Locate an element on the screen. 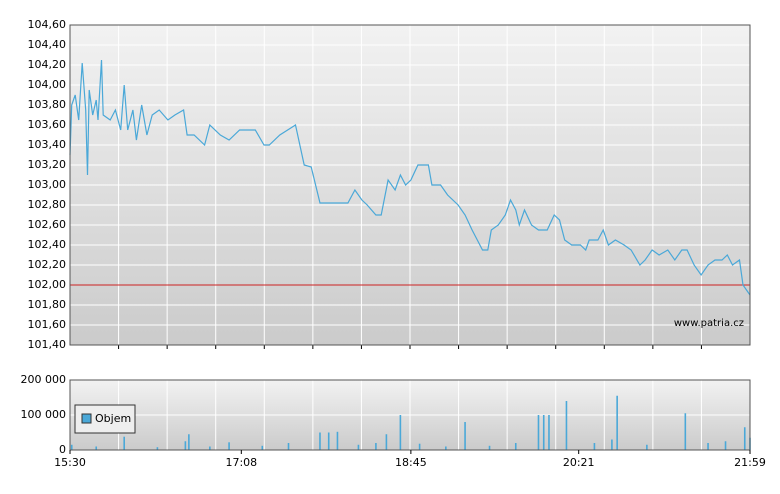 The height and width of the screenshot is (494, 780). y-tick-label: 104,00 is located at coordinates (47, 84).